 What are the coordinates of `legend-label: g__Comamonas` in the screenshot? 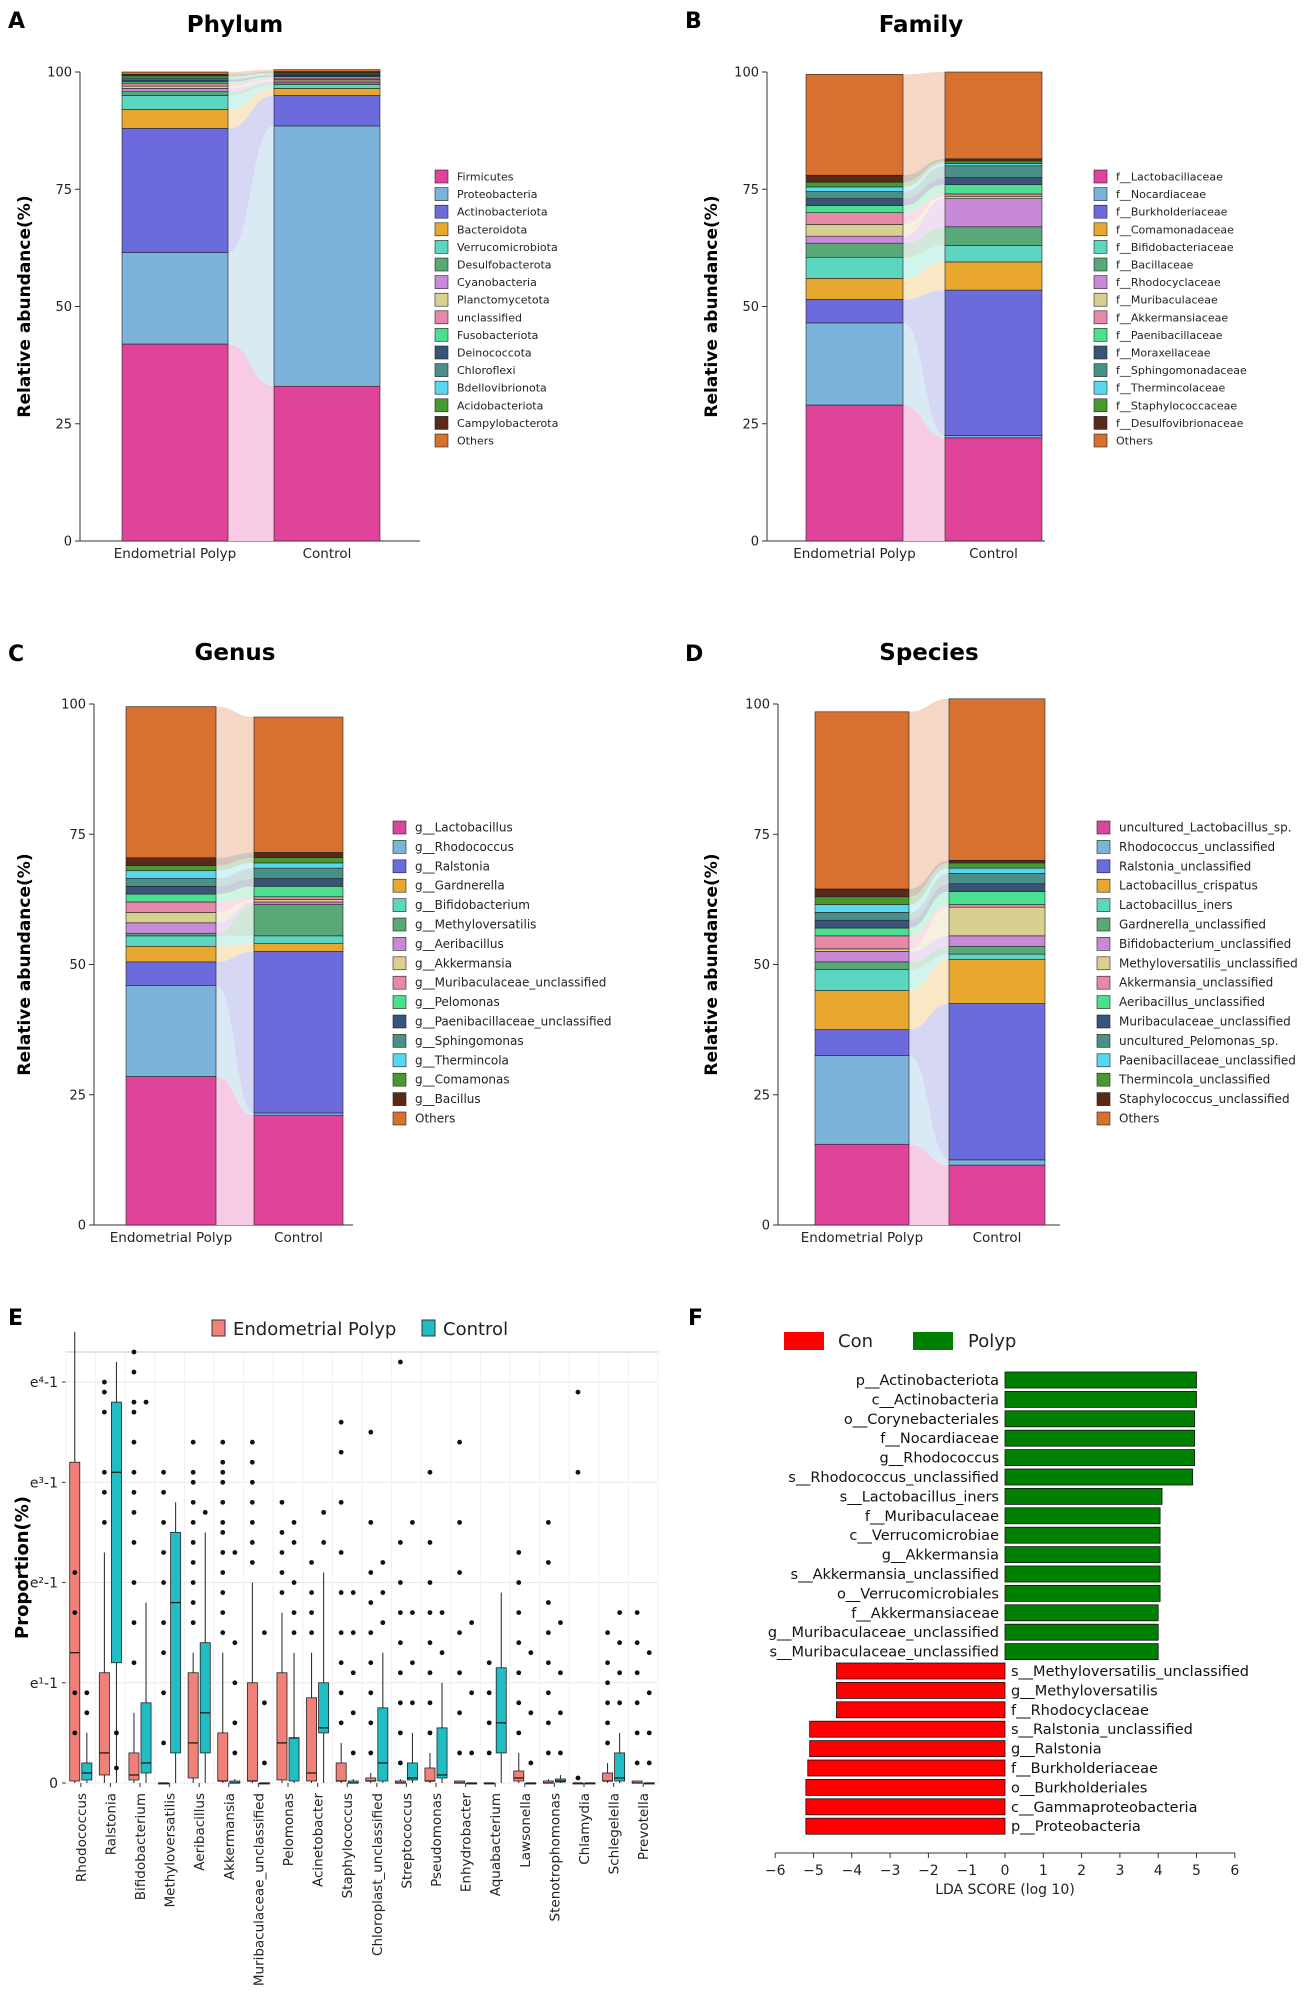 It's located at (462, 1080).